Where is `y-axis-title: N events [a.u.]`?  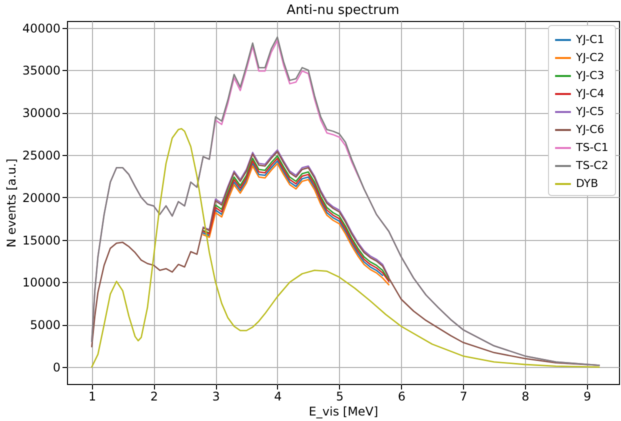
y-axis-title: N events [a.u.] is located at coordinates (11, 203).